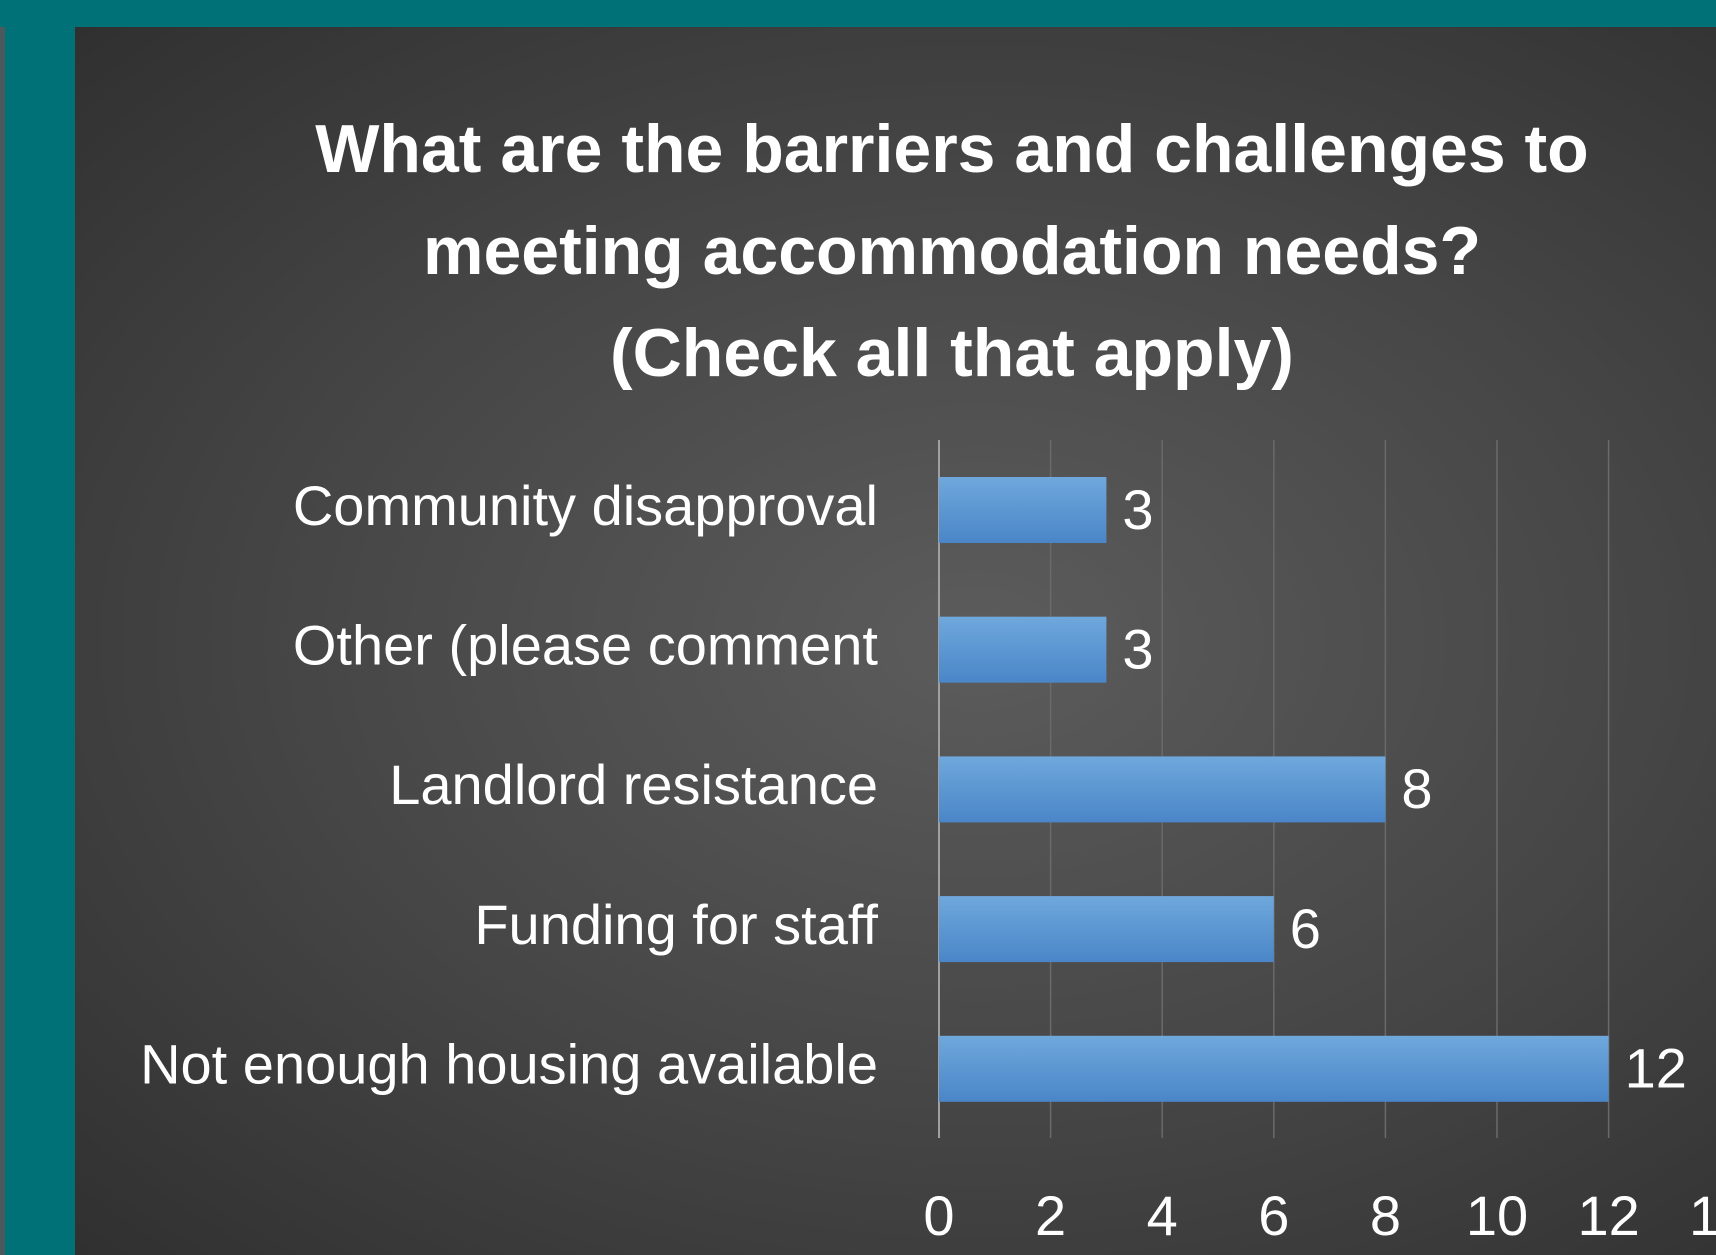 The width and height of the screenshot is (1716, 1255). Describe the element at coordinates (2, 641) in the screenshot. I see `frame-edge` at that location.